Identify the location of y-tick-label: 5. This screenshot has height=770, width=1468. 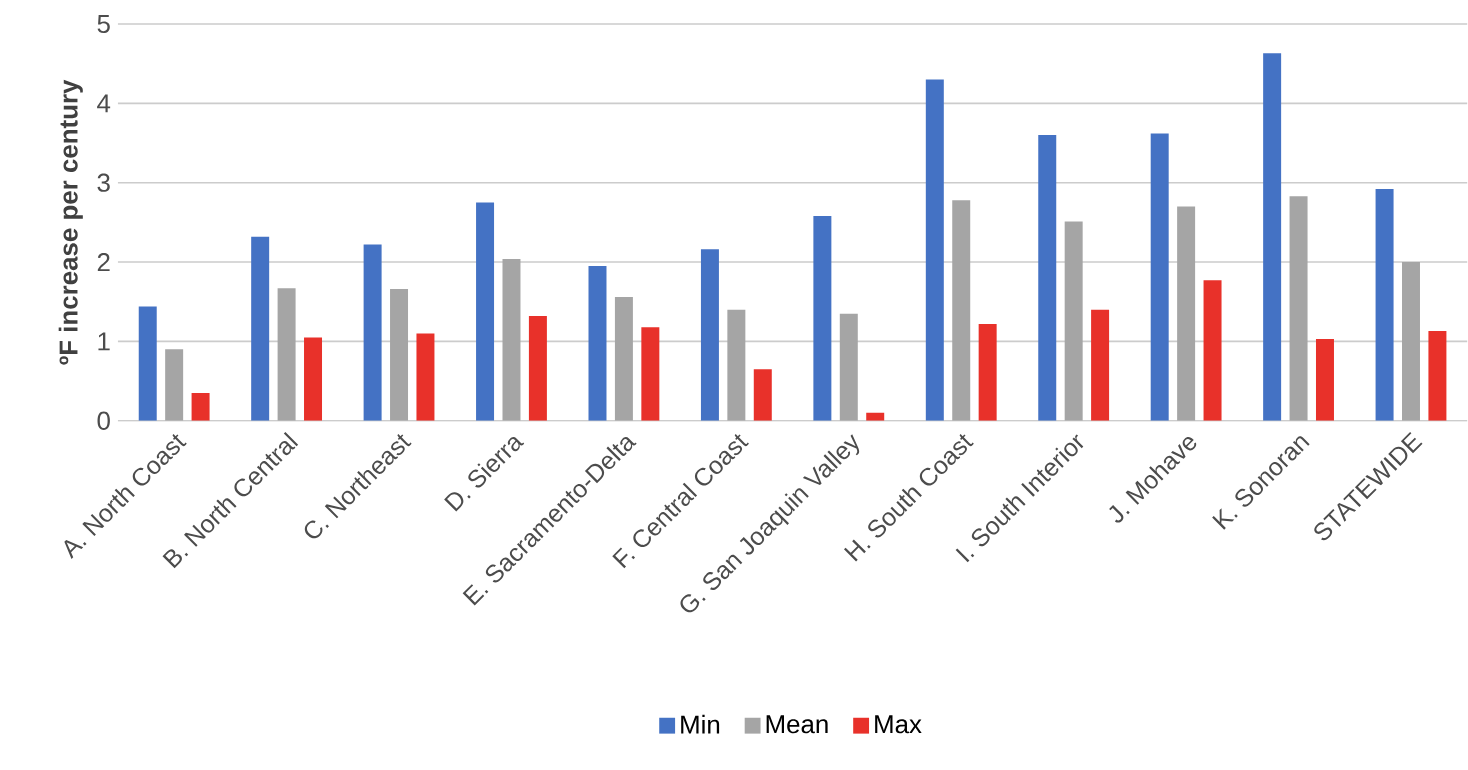
(103, 24).